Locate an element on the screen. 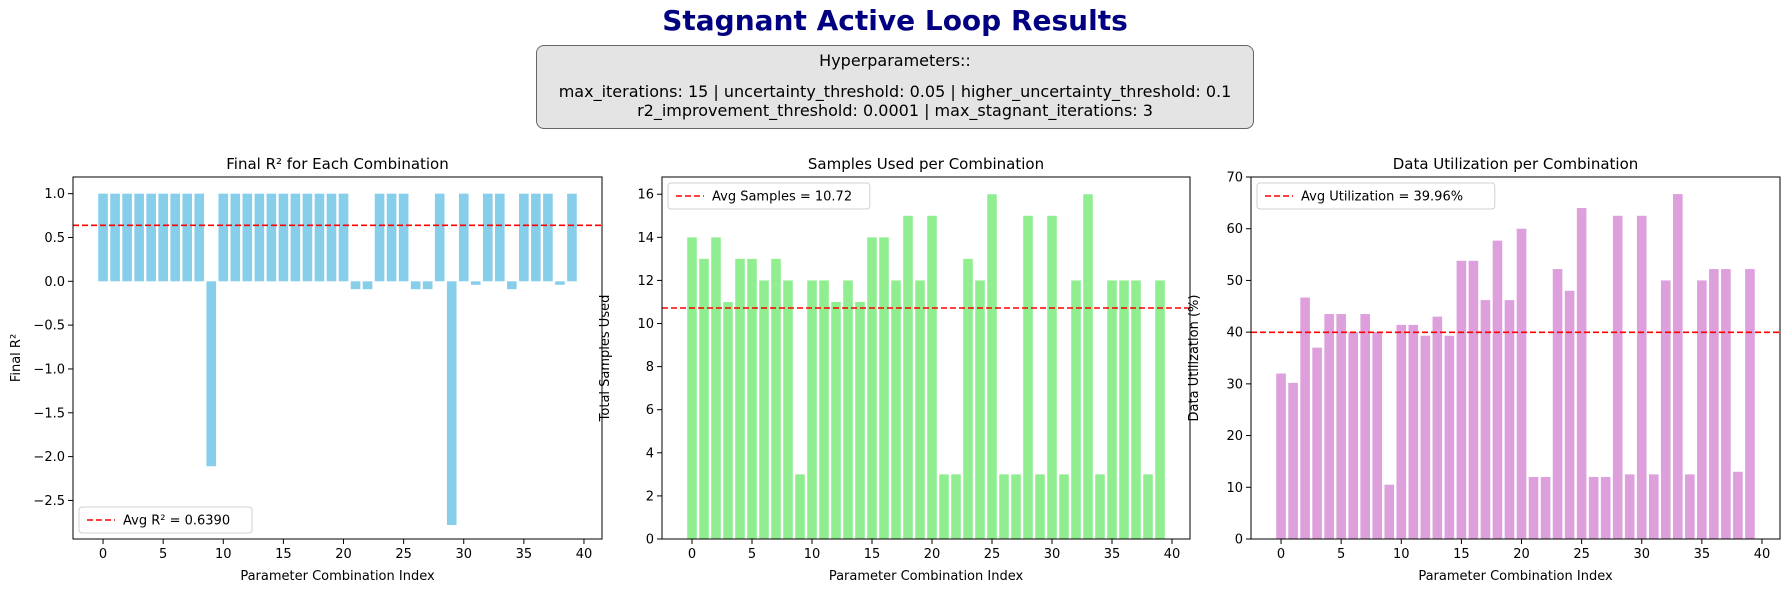 The width and height of the screenshot is (1790, 592). y-tick-label: 14 is located at coordinates (645, 238).